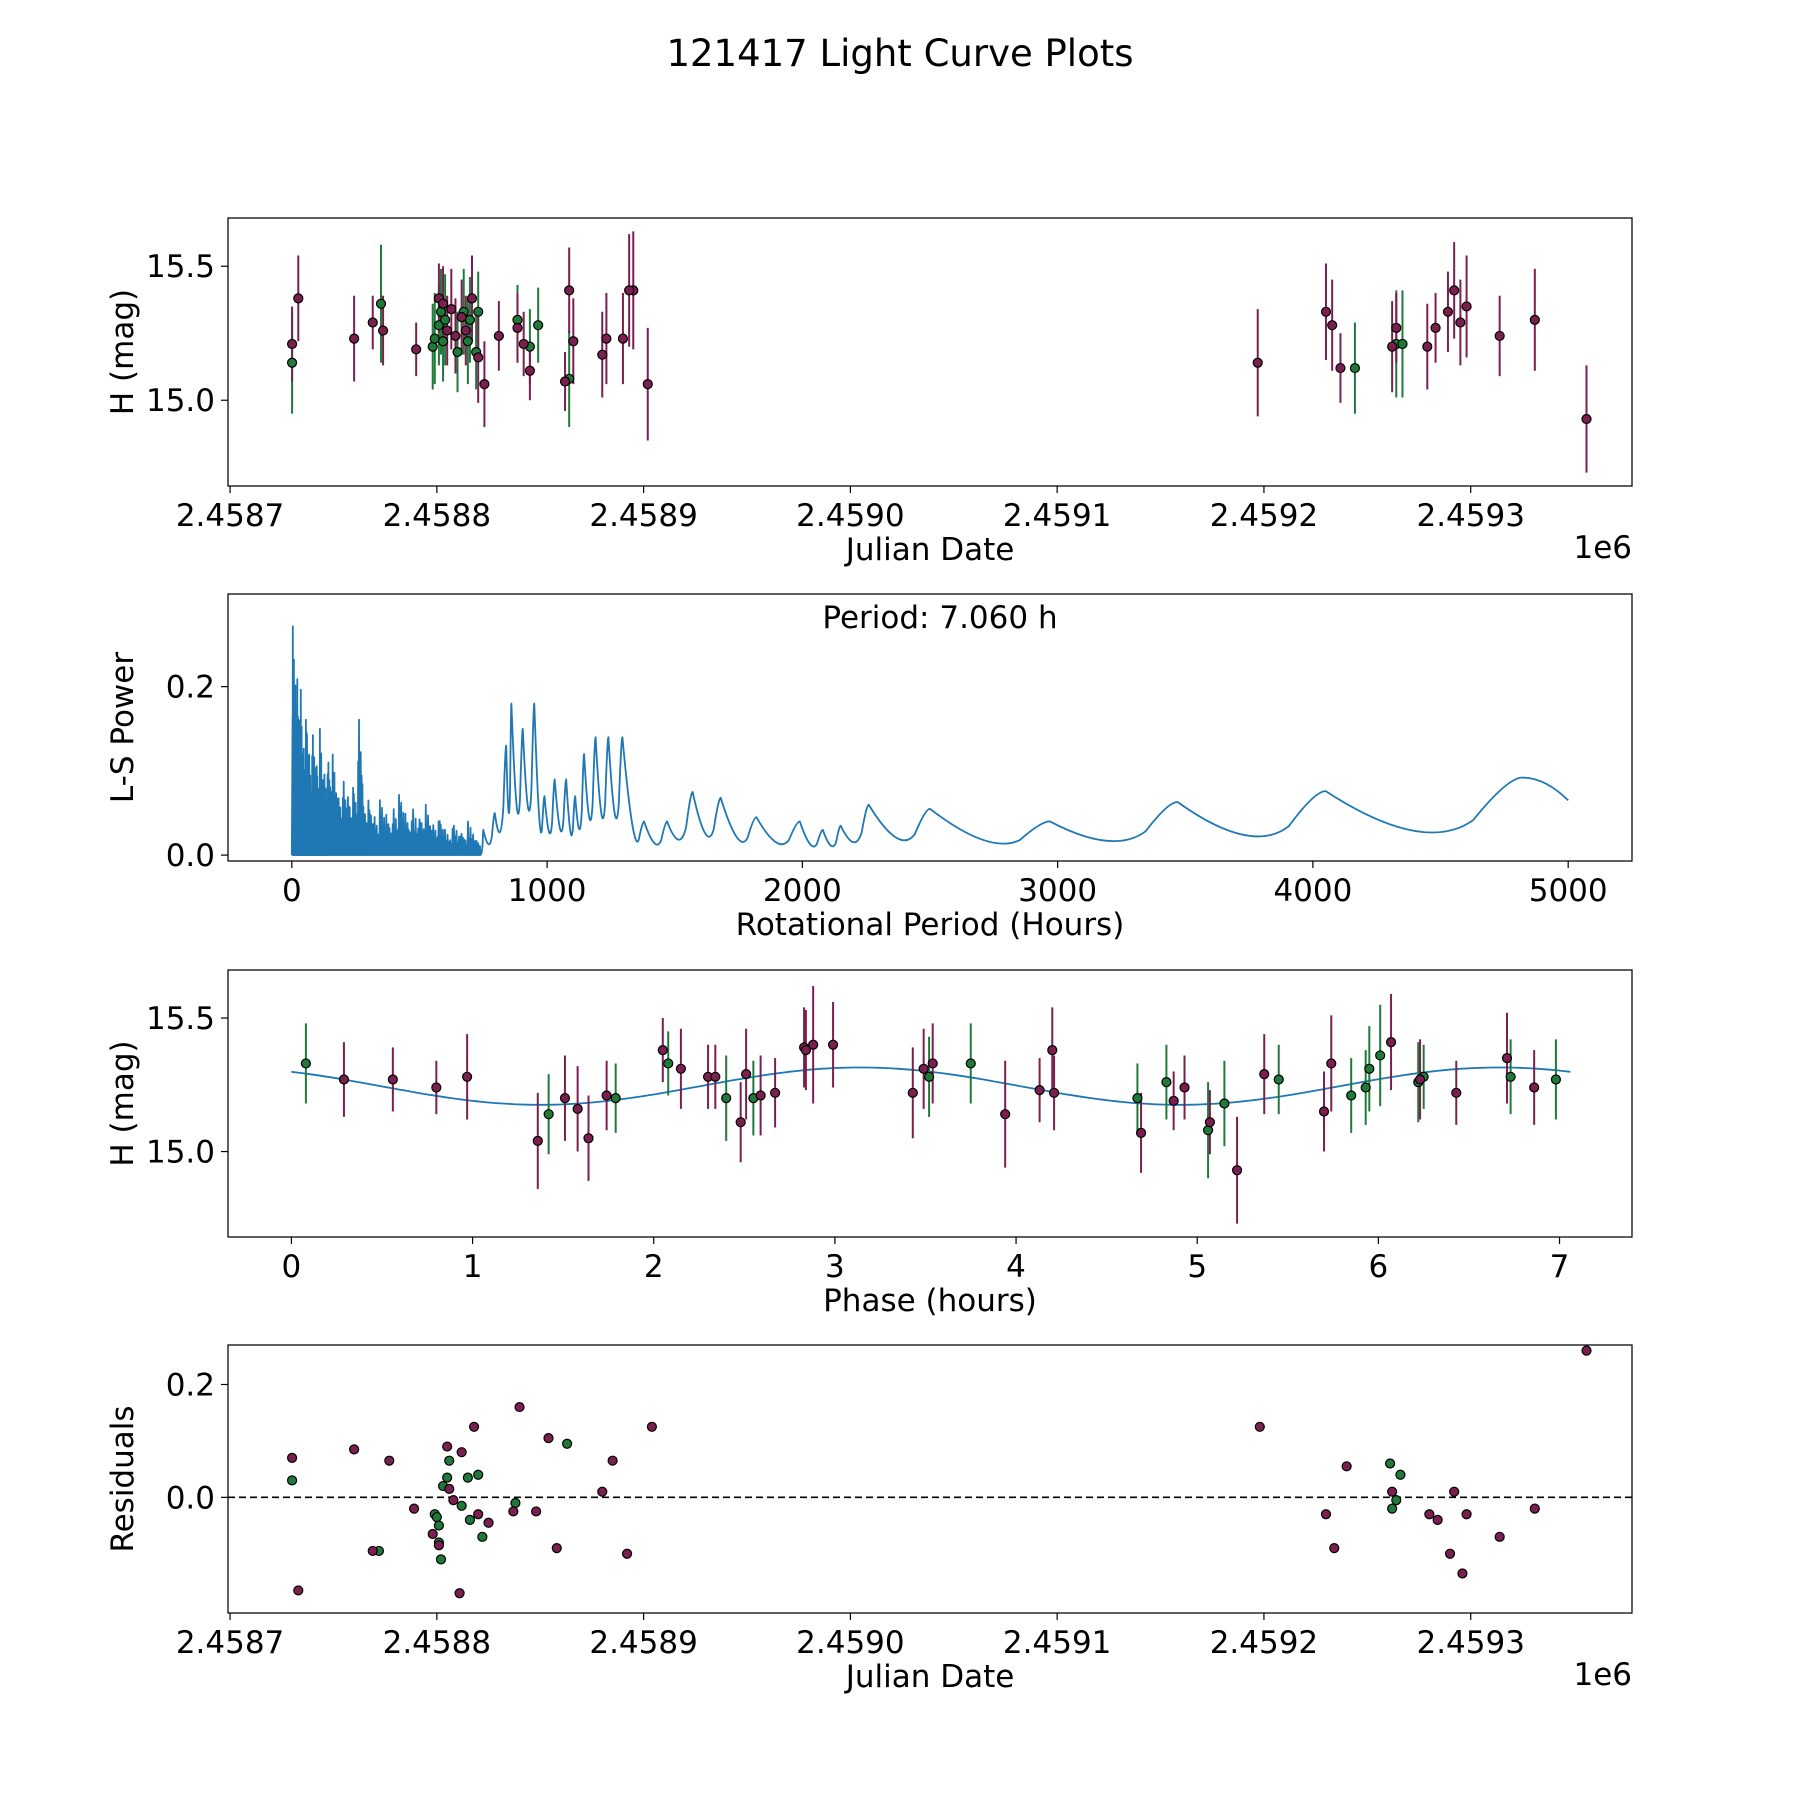 Image resolution: width=1800 pixels, height=1800 pixels. What do you see at coordinates (1560, 1267) in the screenshot?
I see `phased-xtick-label: 7` at bounding box center [1560, 1267].